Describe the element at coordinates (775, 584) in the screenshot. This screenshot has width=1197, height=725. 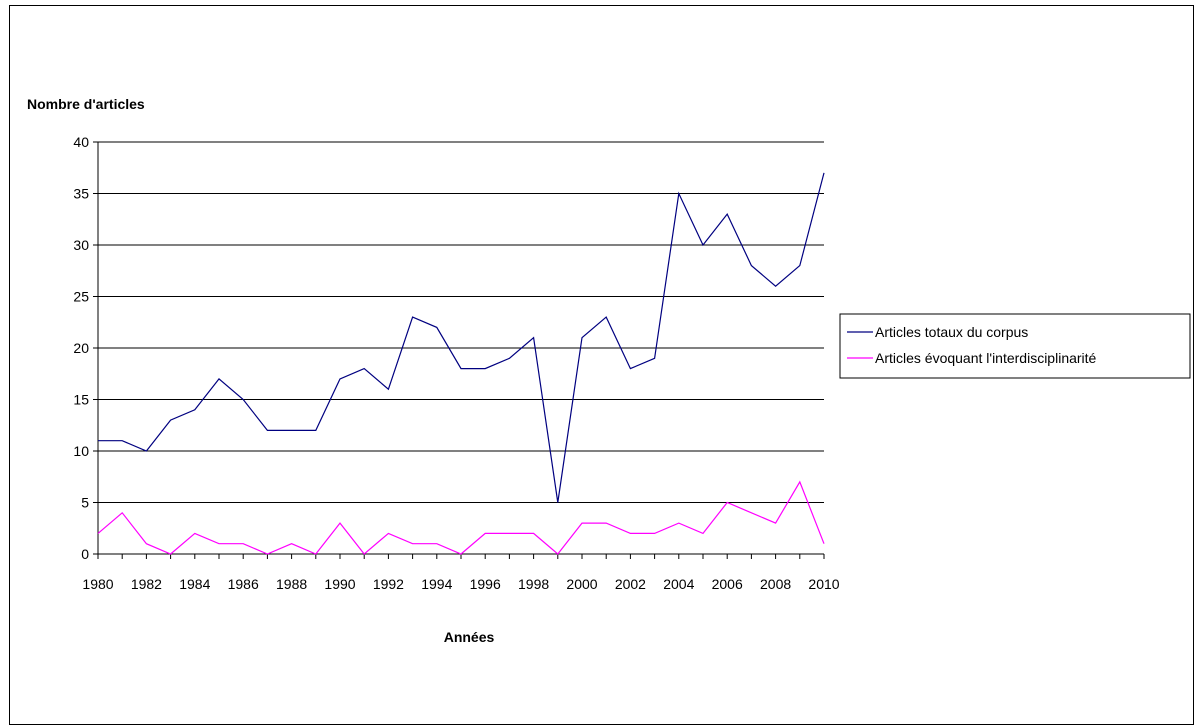
I see `x-tick-label: 2008` at that location.